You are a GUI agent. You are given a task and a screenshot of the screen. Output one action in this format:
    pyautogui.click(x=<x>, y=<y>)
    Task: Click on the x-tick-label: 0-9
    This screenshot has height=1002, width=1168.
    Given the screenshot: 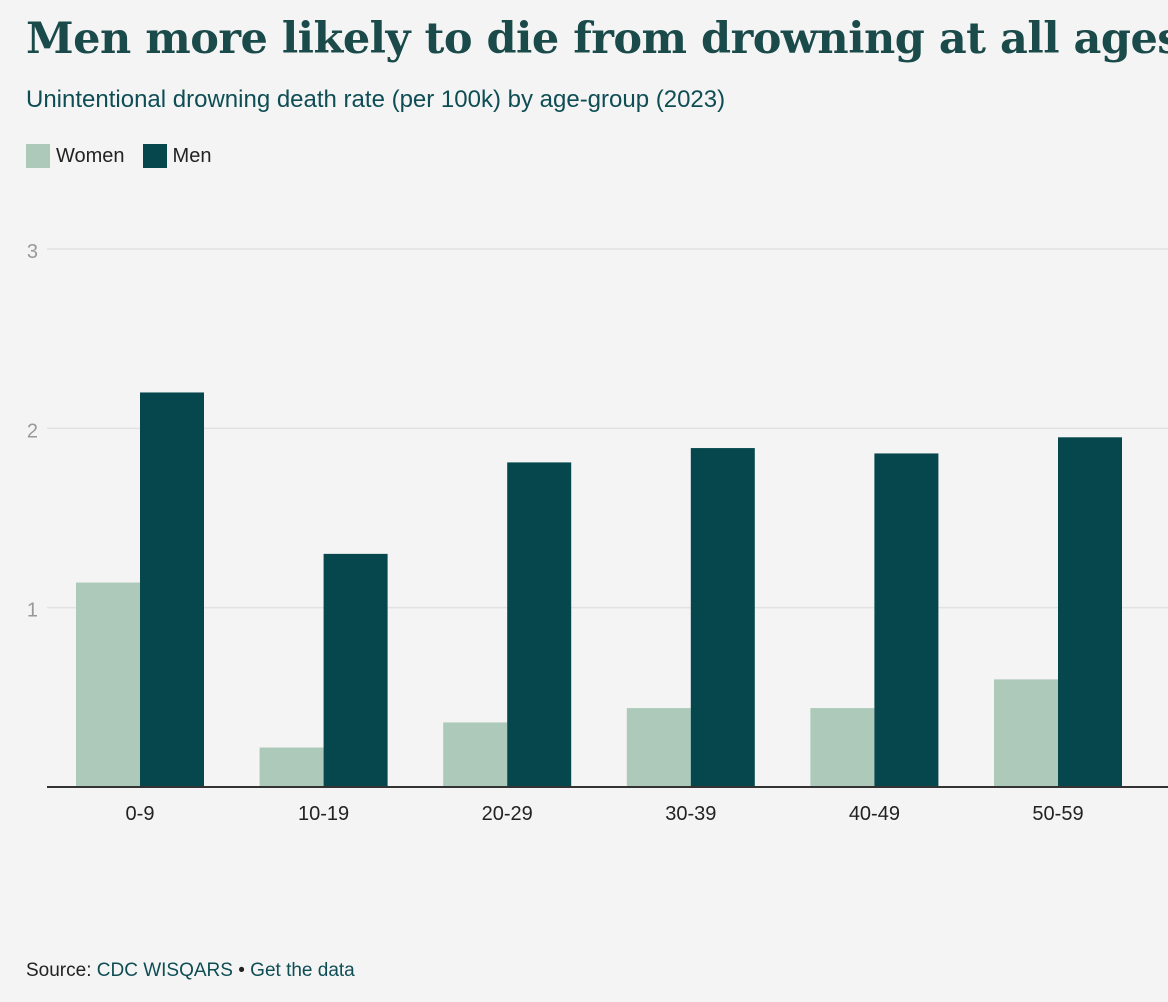 What is the action you would take?
    pyautogui.click(x=140, y=814)
    